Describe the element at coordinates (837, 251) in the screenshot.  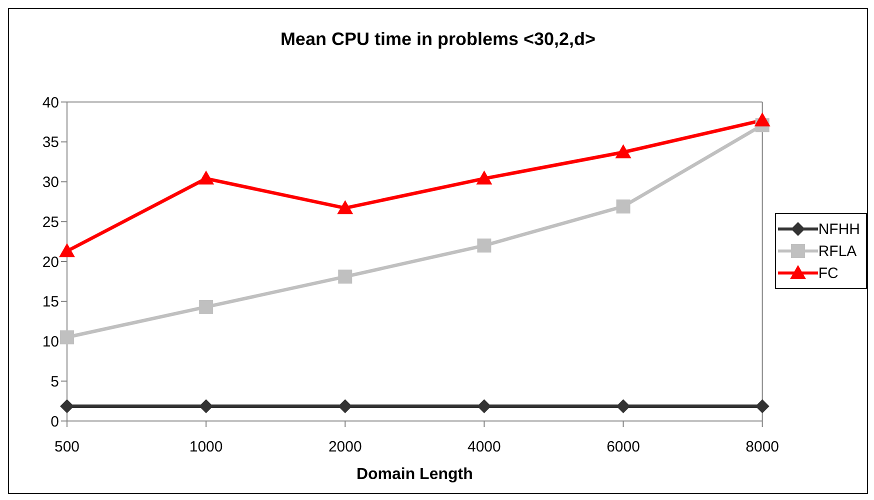
I see `legend-label: RFLA` at that location.